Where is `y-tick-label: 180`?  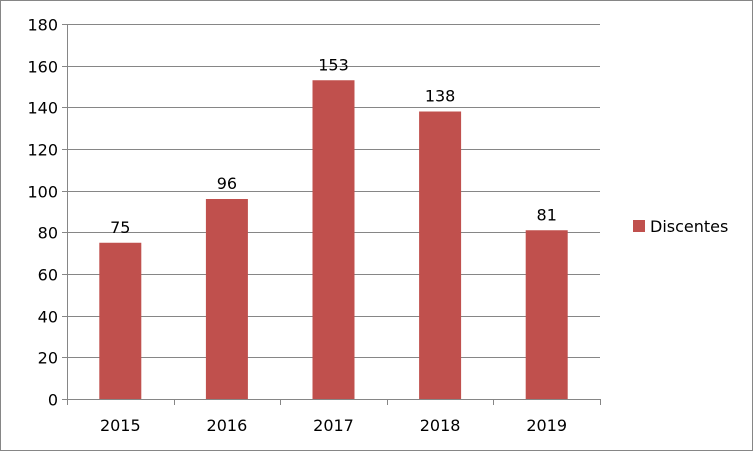 y-tick-label: 180 is located at coordinates (42, 25).